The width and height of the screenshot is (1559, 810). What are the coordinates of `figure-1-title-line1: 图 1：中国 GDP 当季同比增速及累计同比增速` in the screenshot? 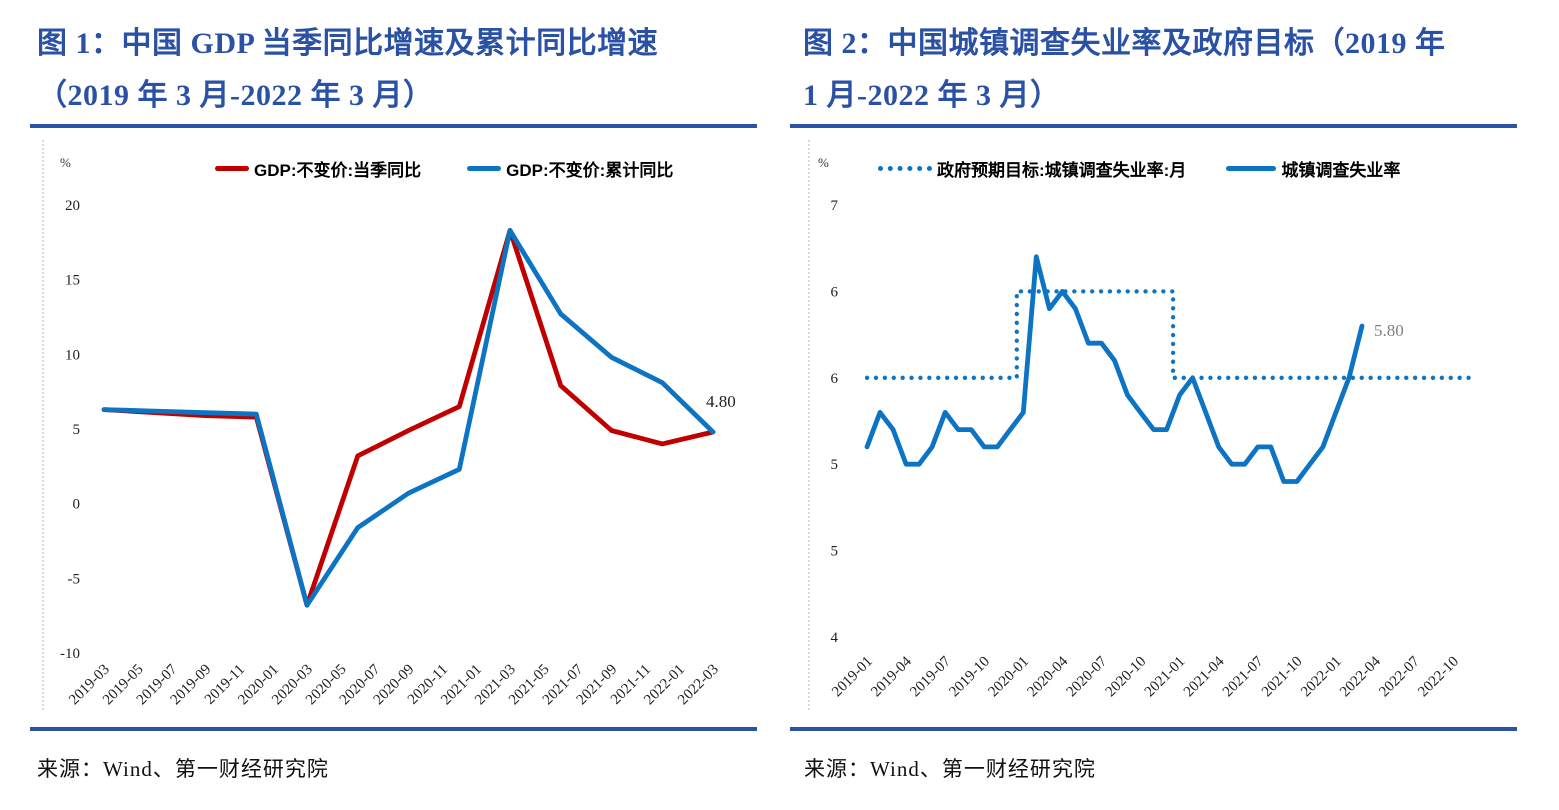 It's located at (348, 43).